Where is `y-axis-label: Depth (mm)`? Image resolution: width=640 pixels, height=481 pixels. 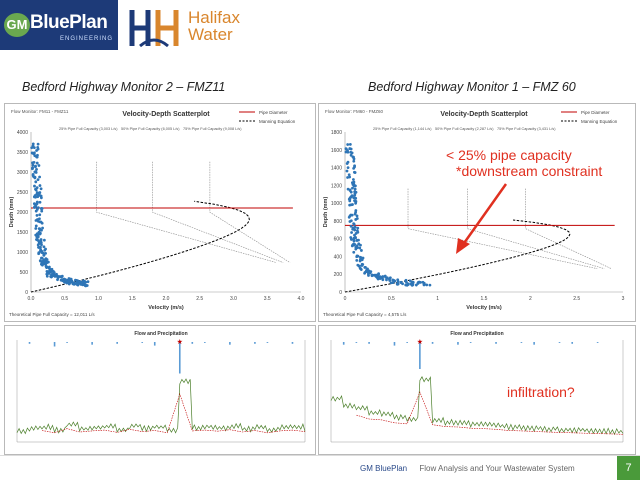
y-axis-label: Depth (mm) is located at coordinates (12, 212).